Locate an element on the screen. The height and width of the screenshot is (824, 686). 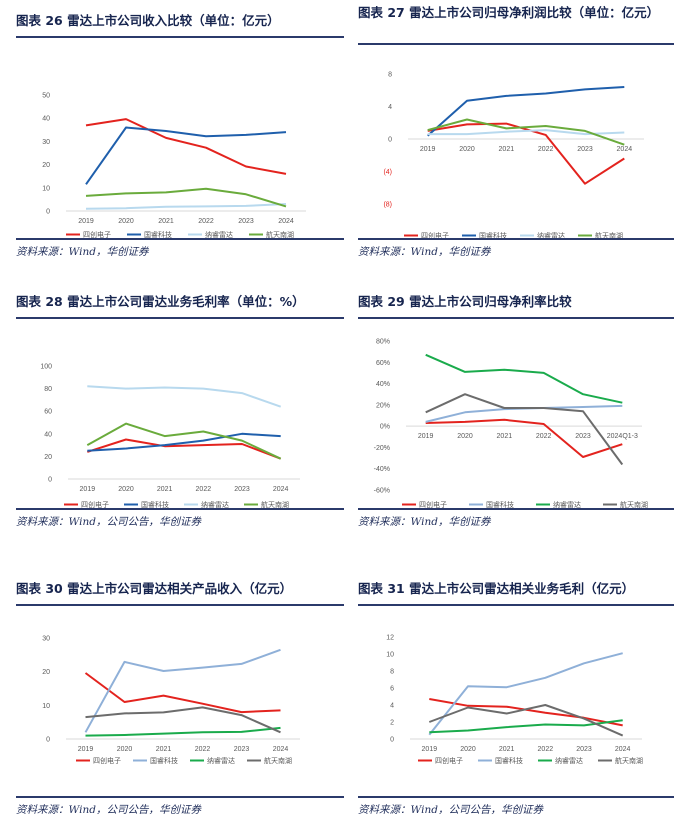
y-tick-label: (8) is located at coordinates (387, 205).